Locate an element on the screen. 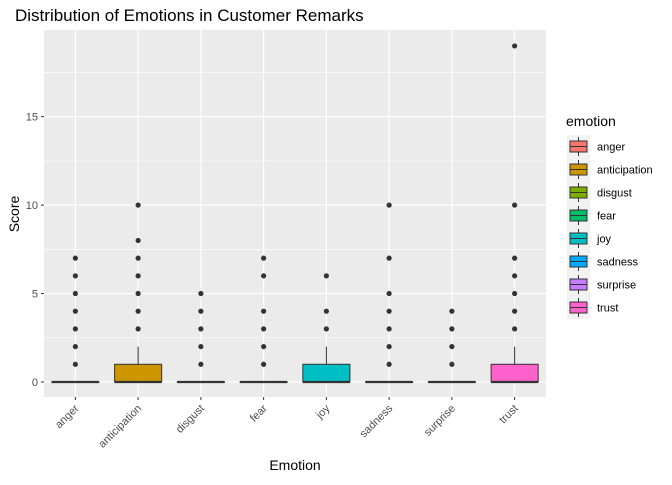  box-surprise is located at coordinates (451, 346).